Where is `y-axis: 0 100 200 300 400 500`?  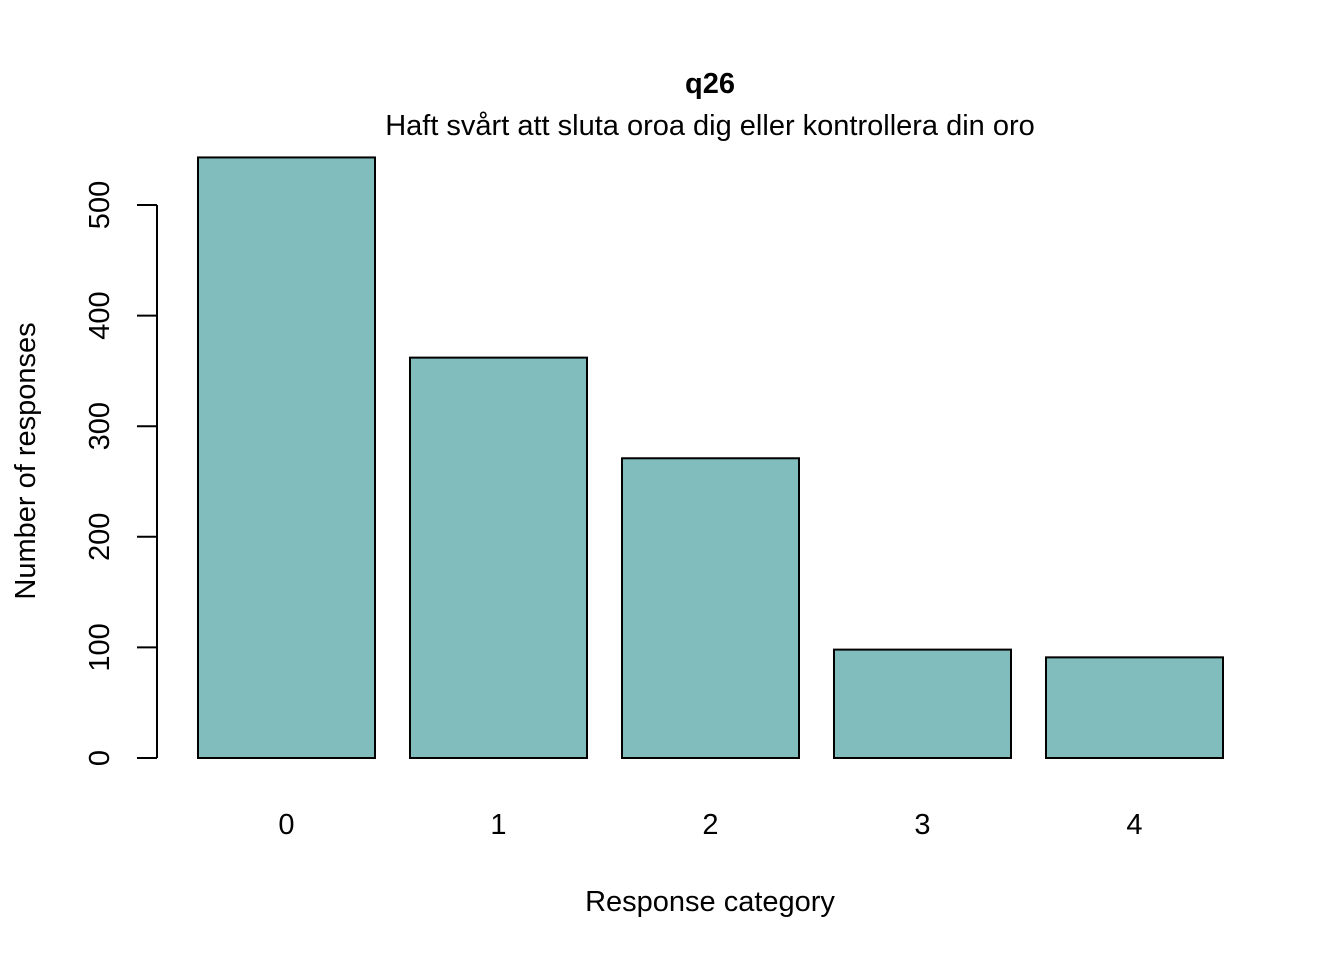 y-axis: 0 100 200 300 400 500 is located at coordinates (121, 473).